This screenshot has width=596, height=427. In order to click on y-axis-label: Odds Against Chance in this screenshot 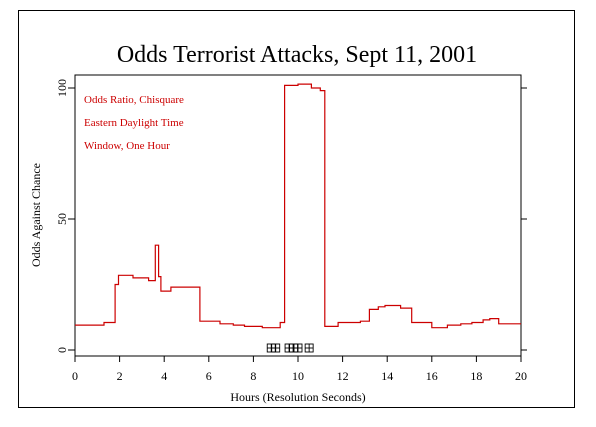, I will do `click(36, 215)`.